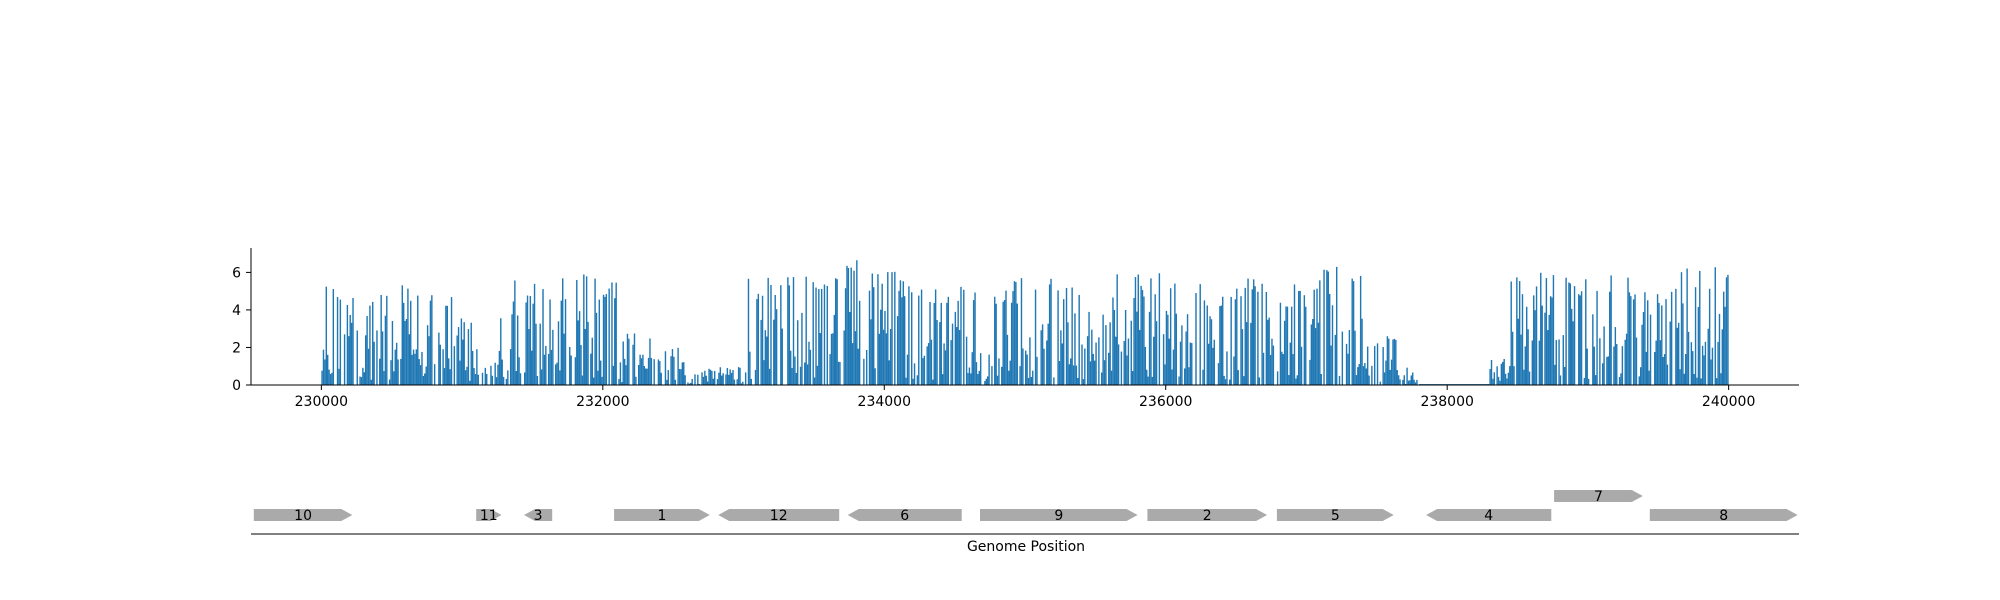 This screenshot has width=2000, height=600. Describe the element at coordinates (1165, 402) in the screenshot. I see `x-tick-label: 236000` at that location.